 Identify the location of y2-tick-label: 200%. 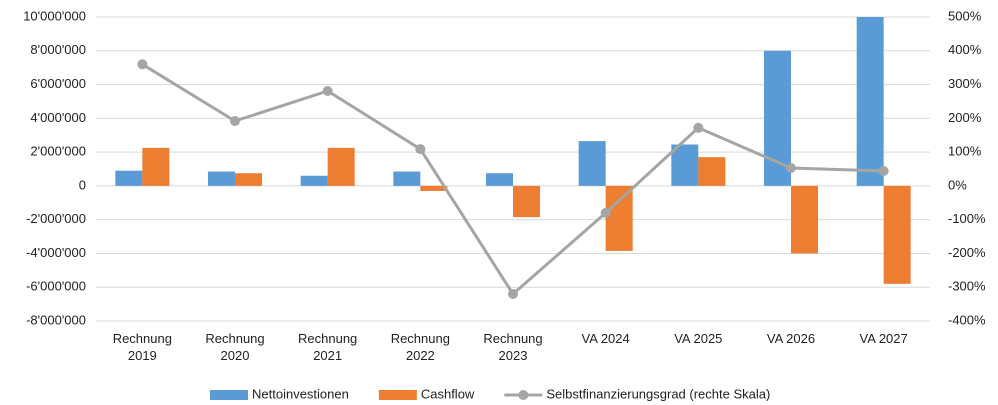
(965, 117).